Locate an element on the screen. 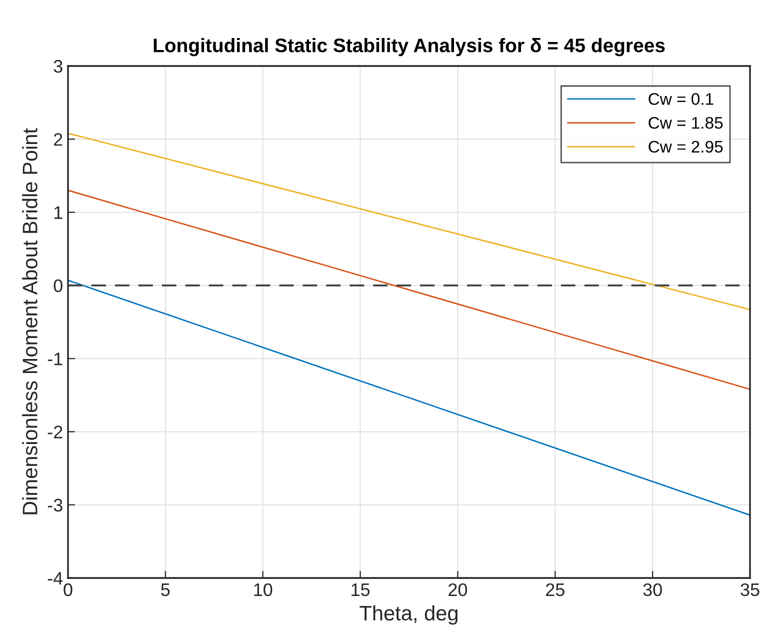 The height and width of the screenshot is (644, 763). chart-title: Longitudinal Static Stability Analysis for δ = 45 degrees is located at coordinates (409, 47).